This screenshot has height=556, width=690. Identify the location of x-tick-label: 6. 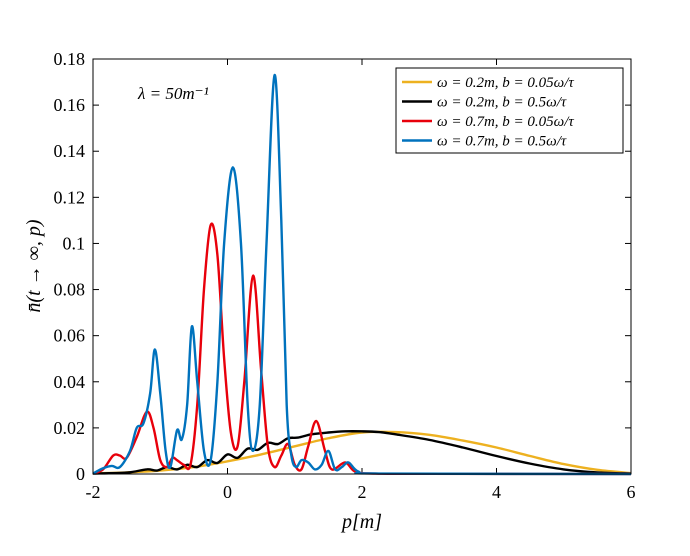
(631, 492).